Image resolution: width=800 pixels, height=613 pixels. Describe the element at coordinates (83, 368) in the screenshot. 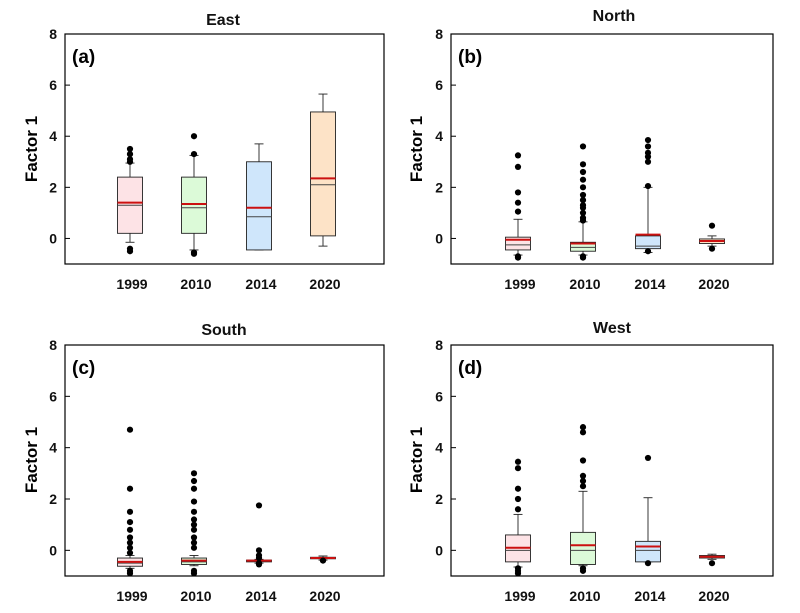

I see `panel-label-south: (c)` at that location.